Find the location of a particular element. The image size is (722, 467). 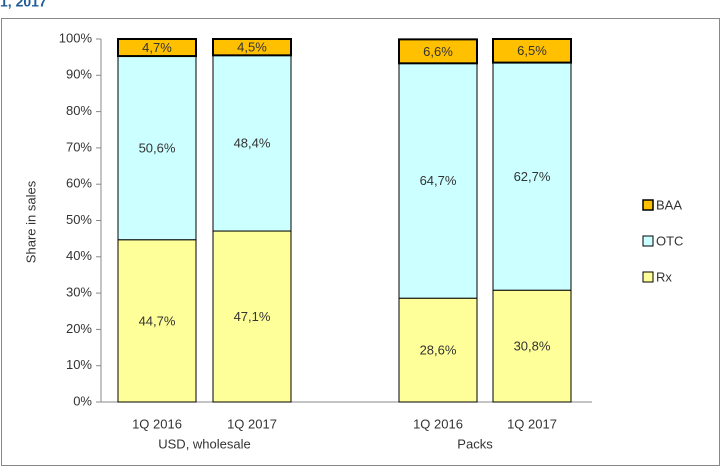

group-label: Packs is located at coordinates (475, 443).